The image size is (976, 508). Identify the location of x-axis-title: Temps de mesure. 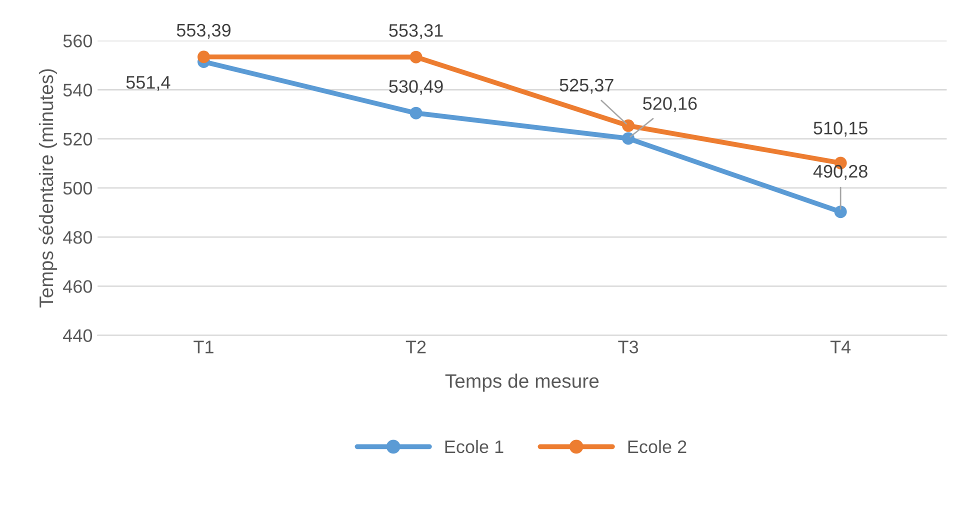
(522, 383).